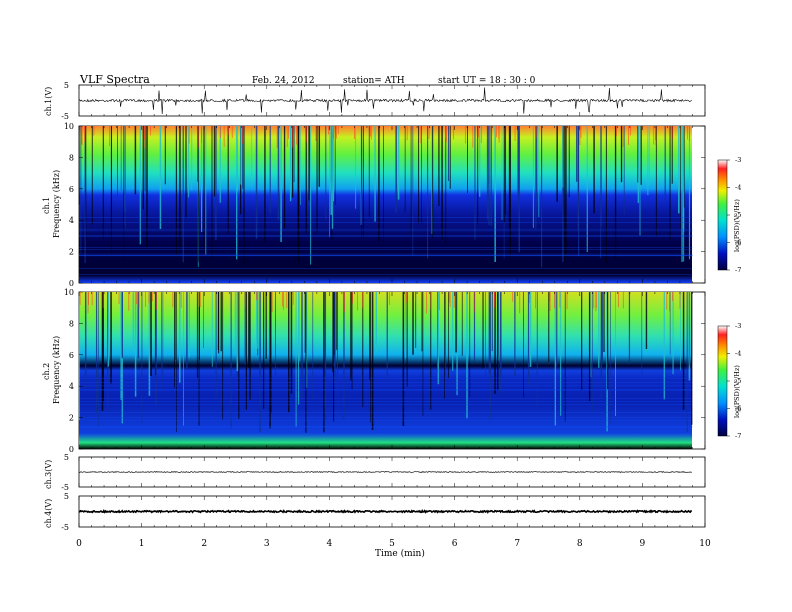  Describe the element at coordinates (705, 544) in the screenshot. I see `x-tick-label: 10` at that location.